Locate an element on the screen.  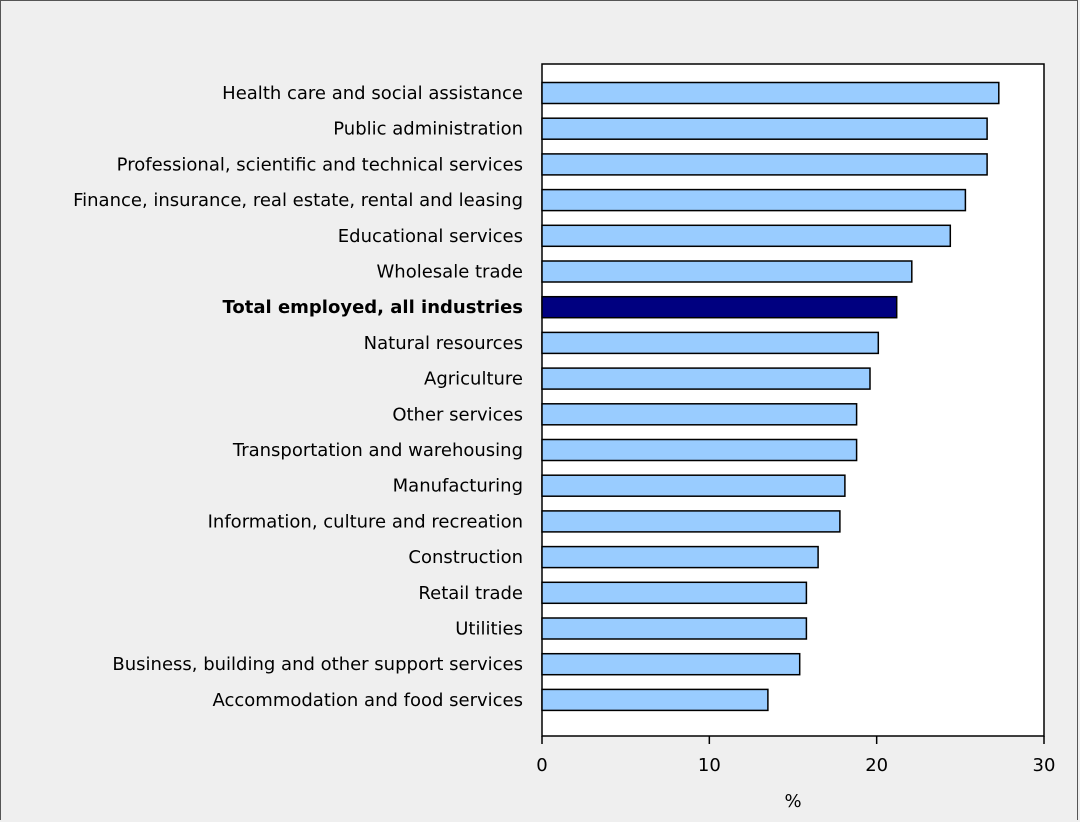
x-tick-label: 30 is located at coordinates (1044, 765).